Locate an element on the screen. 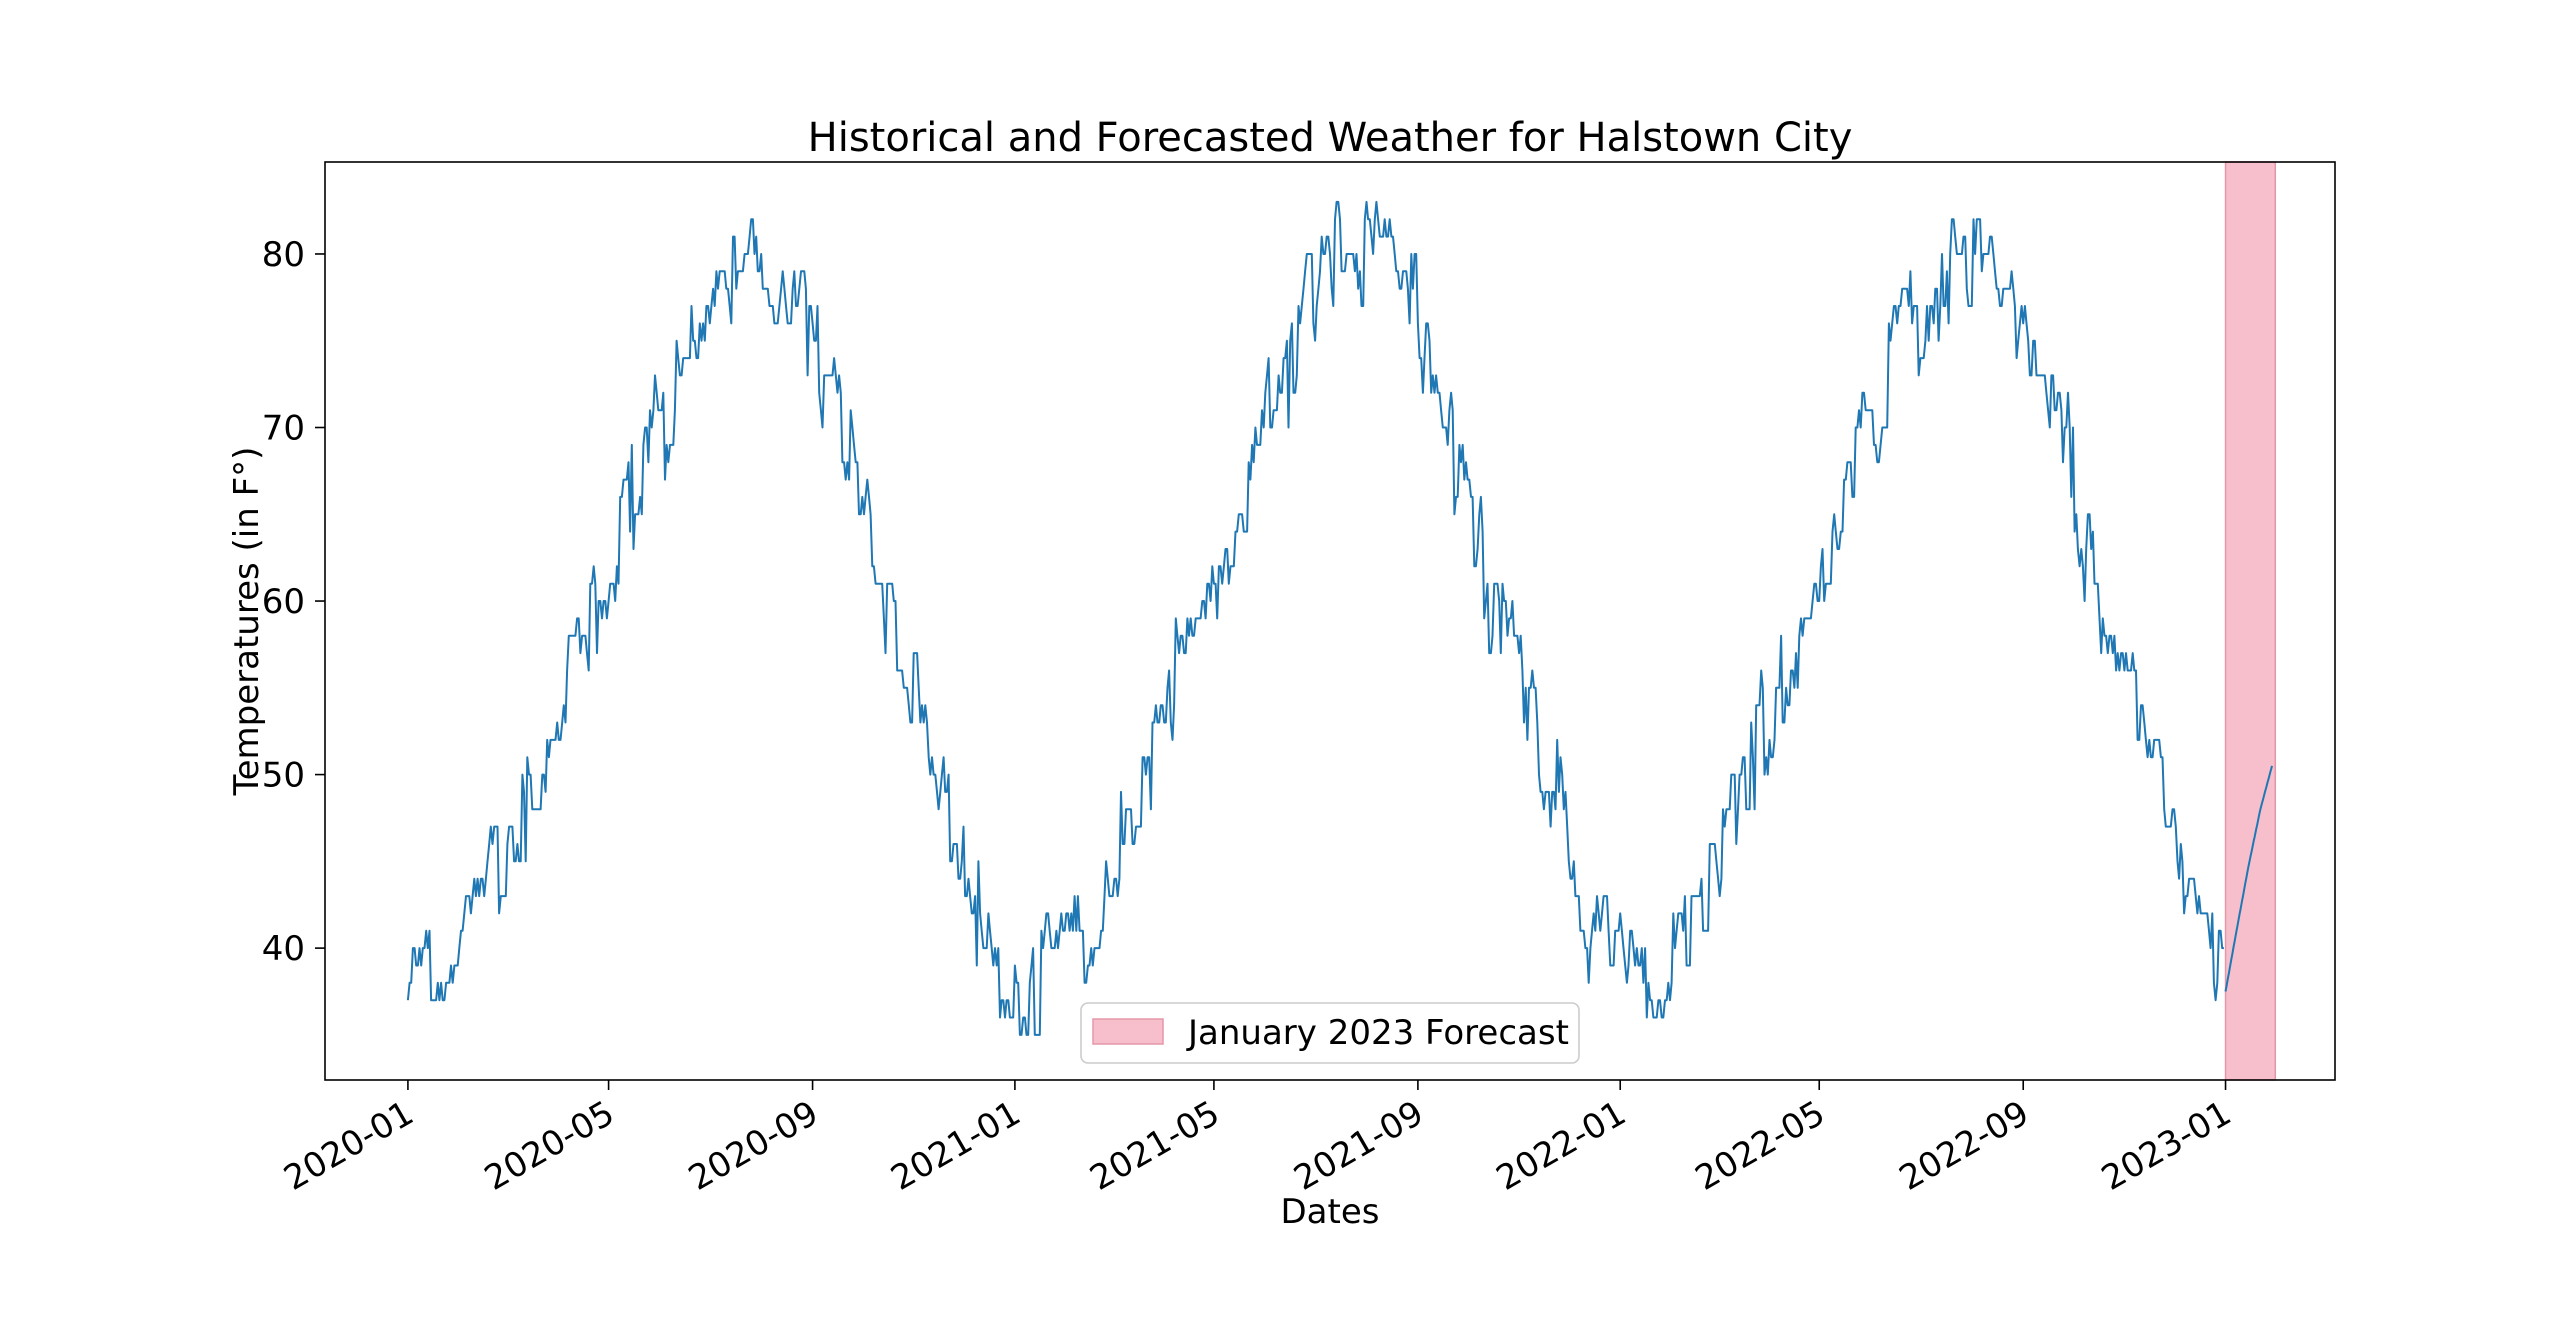 This screenshot has height=1332, width=2560. x-tick-label: 2021-05 is located at coordinates (1154, 1146).